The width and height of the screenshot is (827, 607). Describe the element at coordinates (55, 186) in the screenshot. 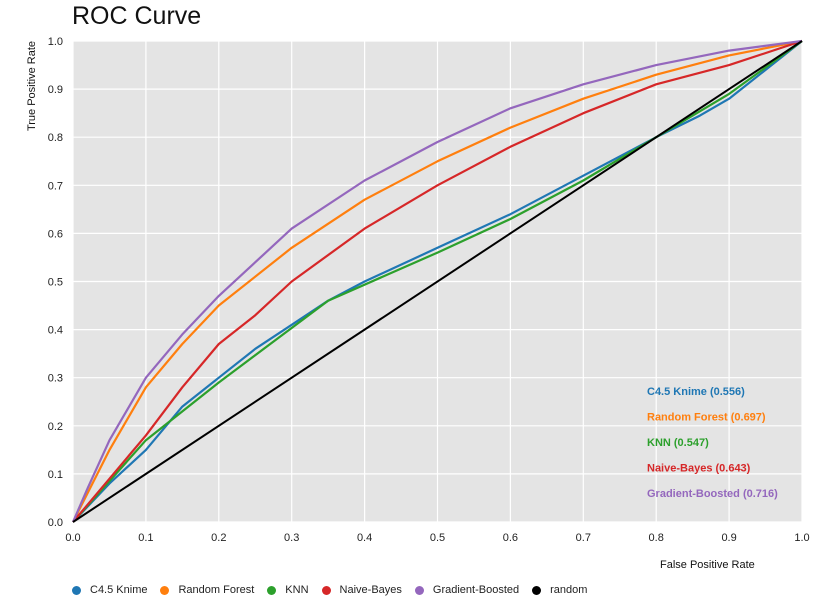

I see `y-tick-label: 0.7` at that location.